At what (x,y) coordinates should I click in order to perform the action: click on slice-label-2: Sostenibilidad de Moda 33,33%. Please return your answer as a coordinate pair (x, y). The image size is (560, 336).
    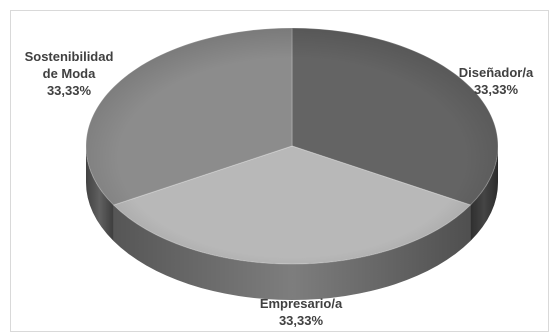
    Looking at the image, I should click on (69, 73).